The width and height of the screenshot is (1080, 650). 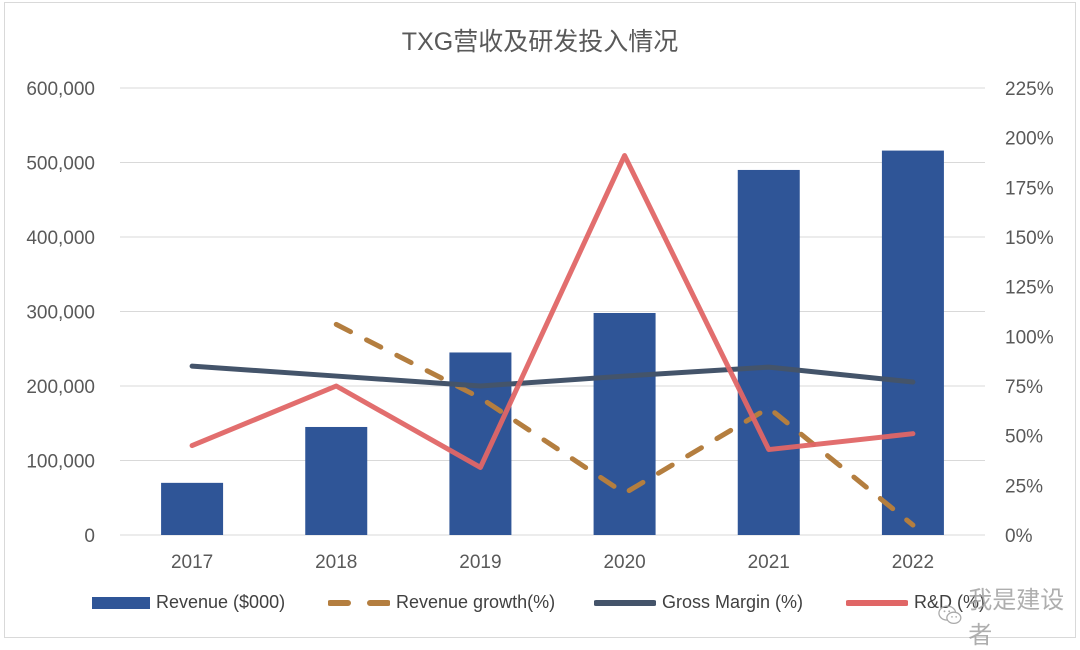 I want to click on y-right-tick-label: 50%, so click(x=1024, y=437).